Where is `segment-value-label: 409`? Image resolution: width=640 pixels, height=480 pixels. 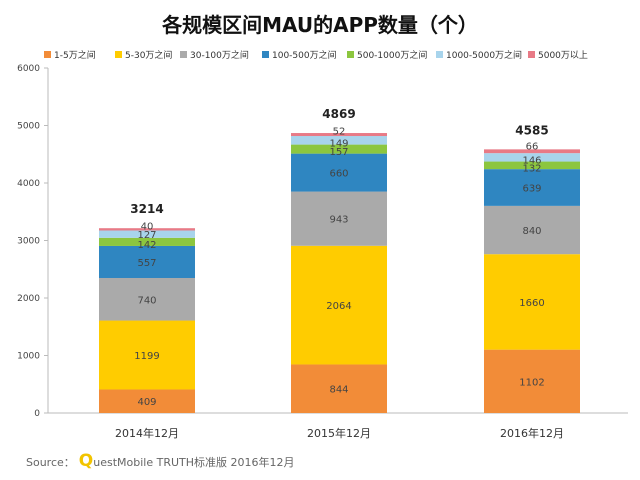 segment-value-label: 409 is located at coordinates (146, 402).